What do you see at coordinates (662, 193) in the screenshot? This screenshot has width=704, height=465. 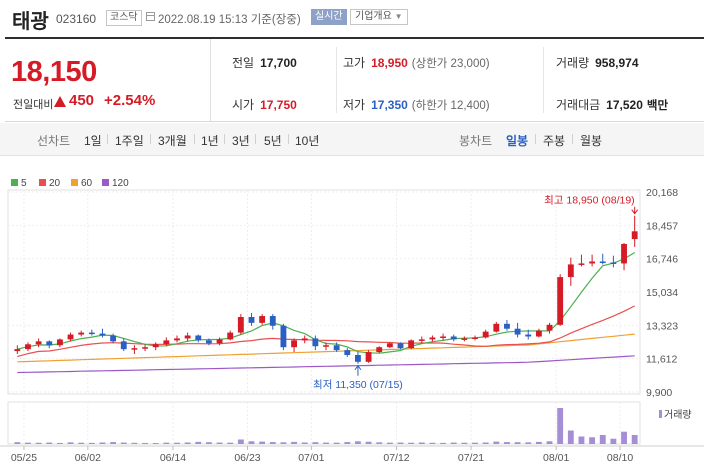 I see `y-tick-label: 20,168` at bounding box center [662, 193].